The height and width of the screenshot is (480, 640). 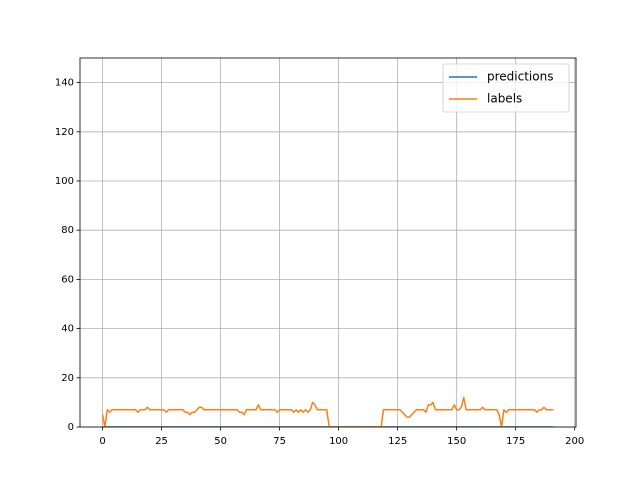 What do you see at coordinates (520, 77) in the screenshot?
I see `legend-label: predictions` at bounding box center [520, 77].